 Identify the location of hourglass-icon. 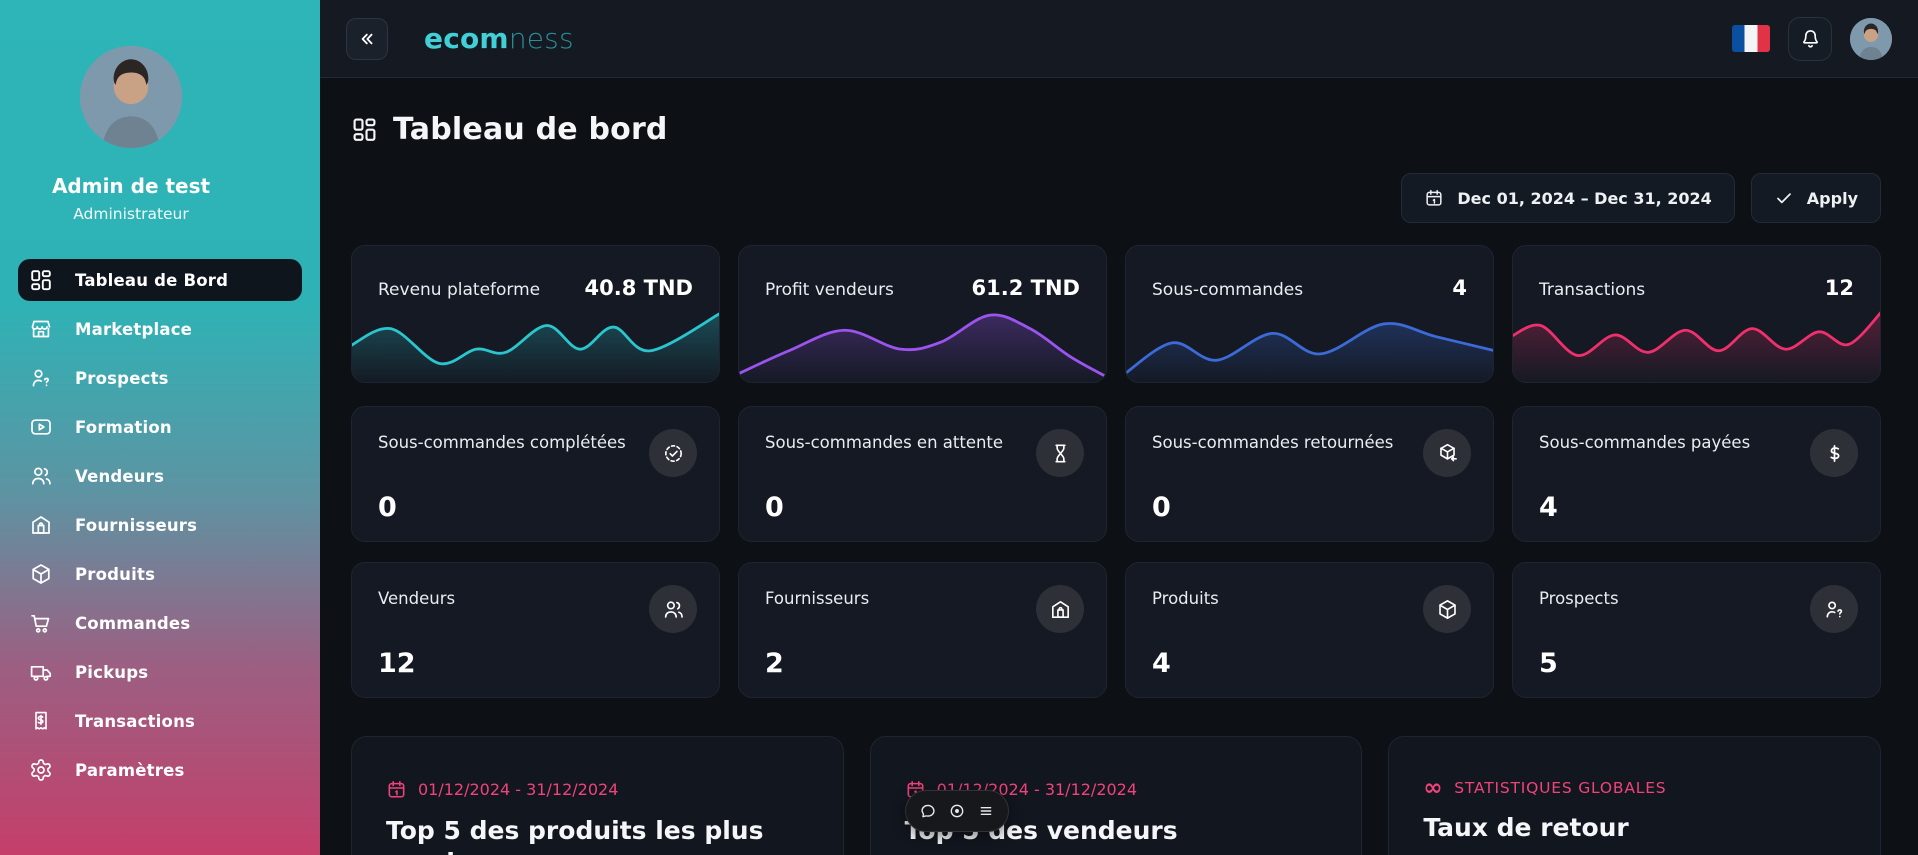
(1060, 453).